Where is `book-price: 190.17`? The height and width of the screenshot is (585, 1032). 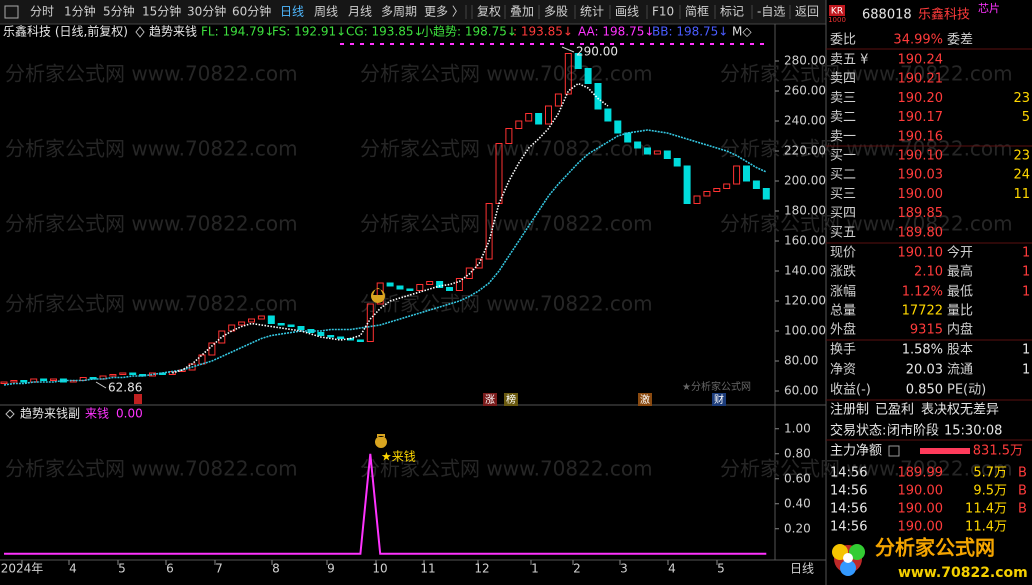 book-price: 190.17 is located at coordinates (921, 117).